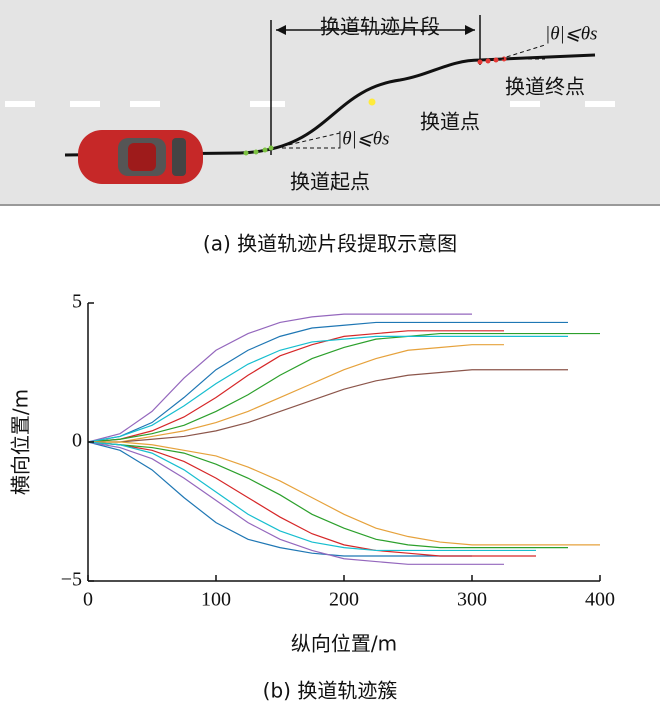 The width and height of the screenshot is (660, 711). I want to click on x-tick-label: 100, so click(216, 600).